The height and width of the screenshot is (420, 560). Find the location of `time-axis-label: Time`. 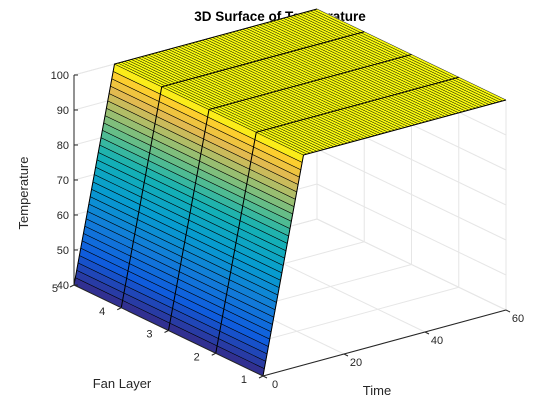

time-axis-label: Time is located at coordinates (377, 390).